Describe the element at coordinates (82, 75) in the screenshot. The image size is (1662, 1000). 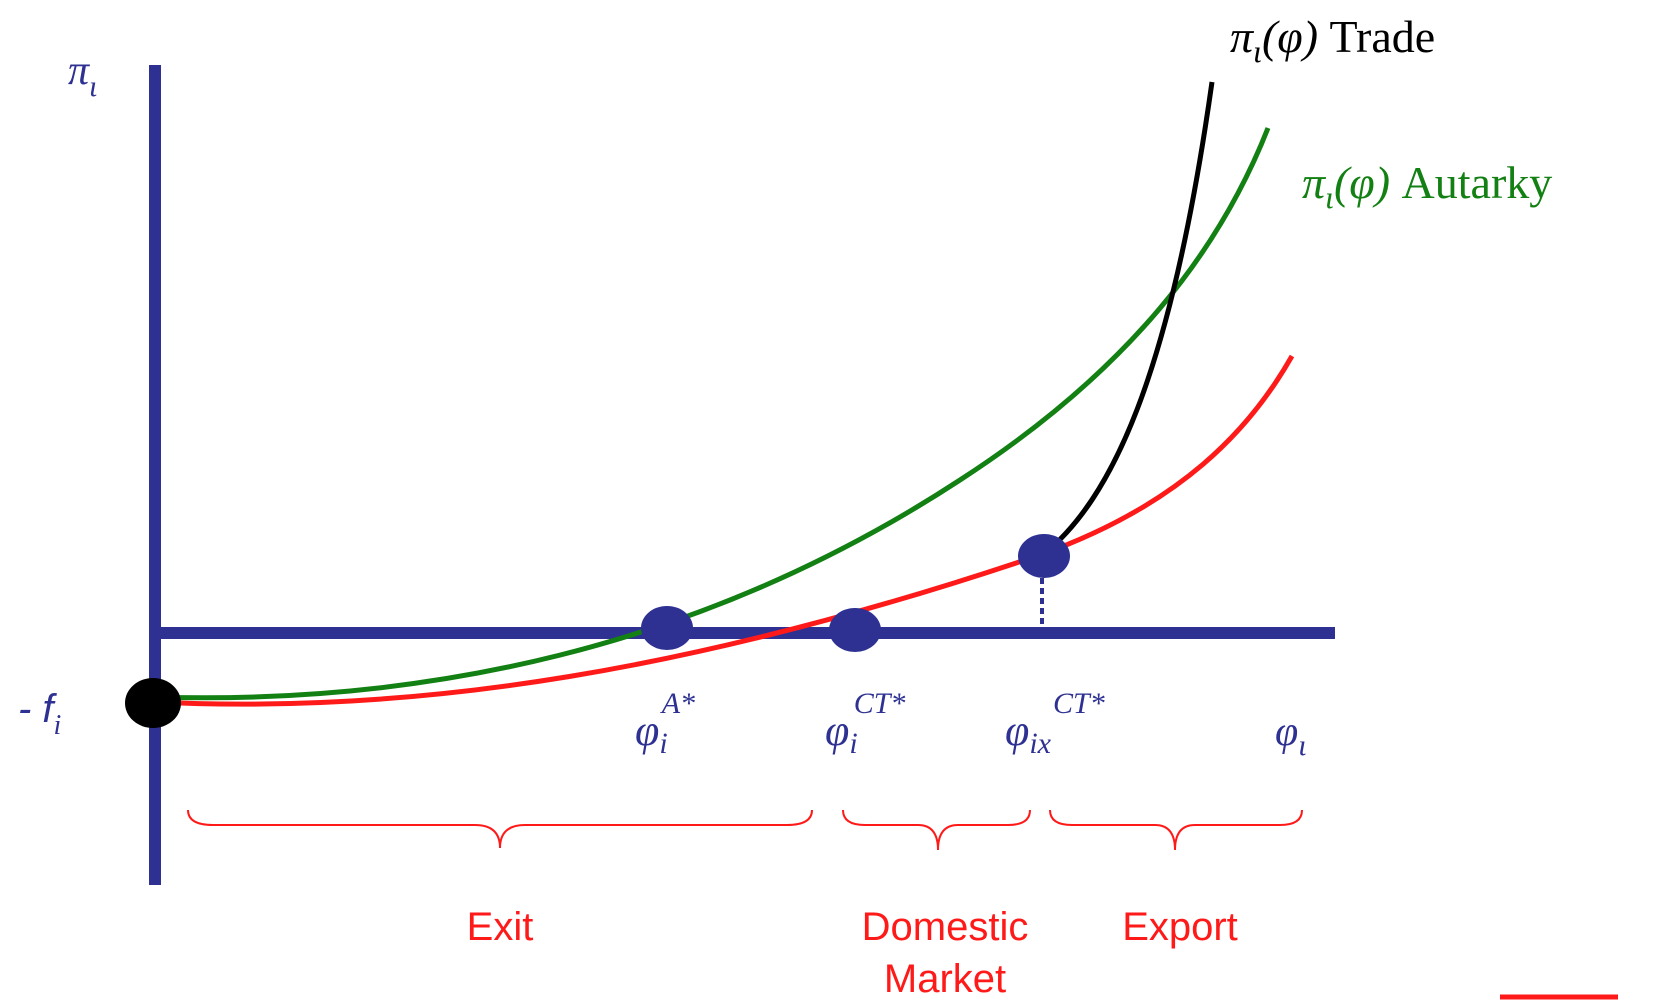
I see `y-axis-label: πι` at that location.